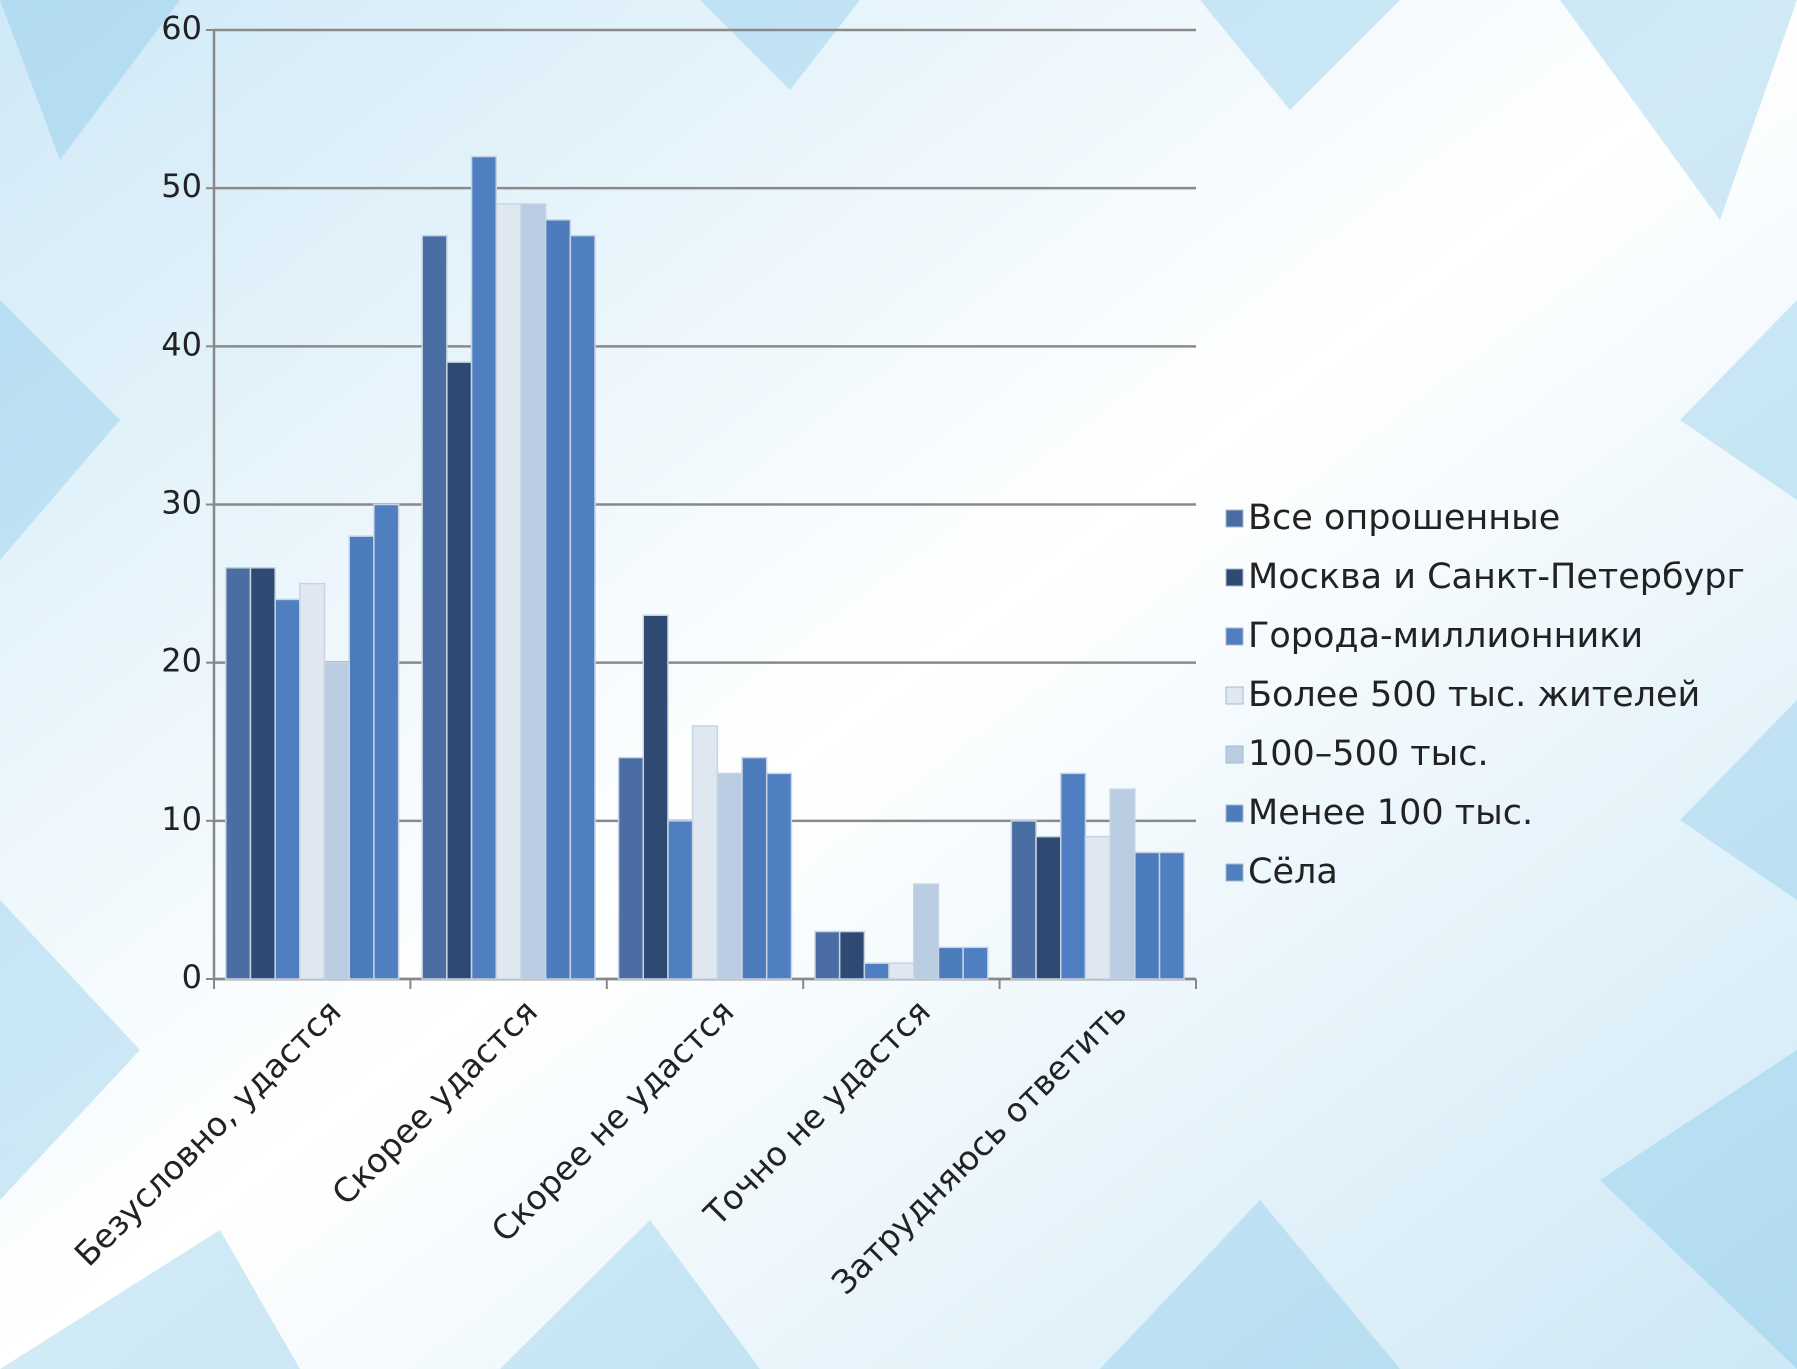 This screenshot has height=1369, width=1797. Describe the element at coordinates (1293, 872) in the screenshot. I see `legend-label: Сёла` at that location.